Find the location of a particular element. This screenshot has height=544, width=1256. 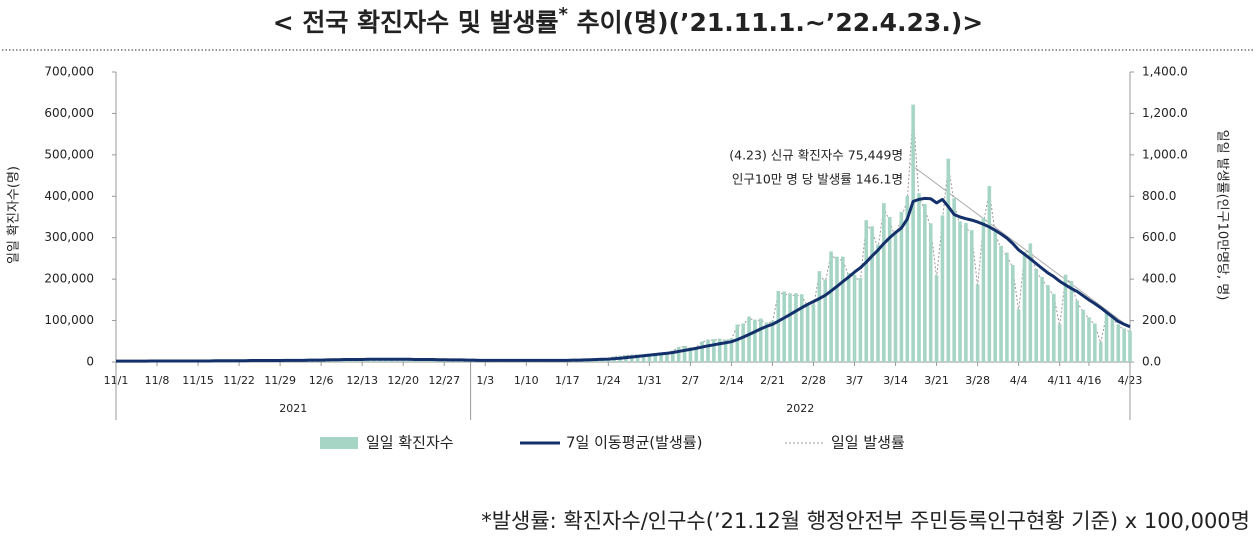

x-tick-label: 2/28 is located at coordinates (813, 380).